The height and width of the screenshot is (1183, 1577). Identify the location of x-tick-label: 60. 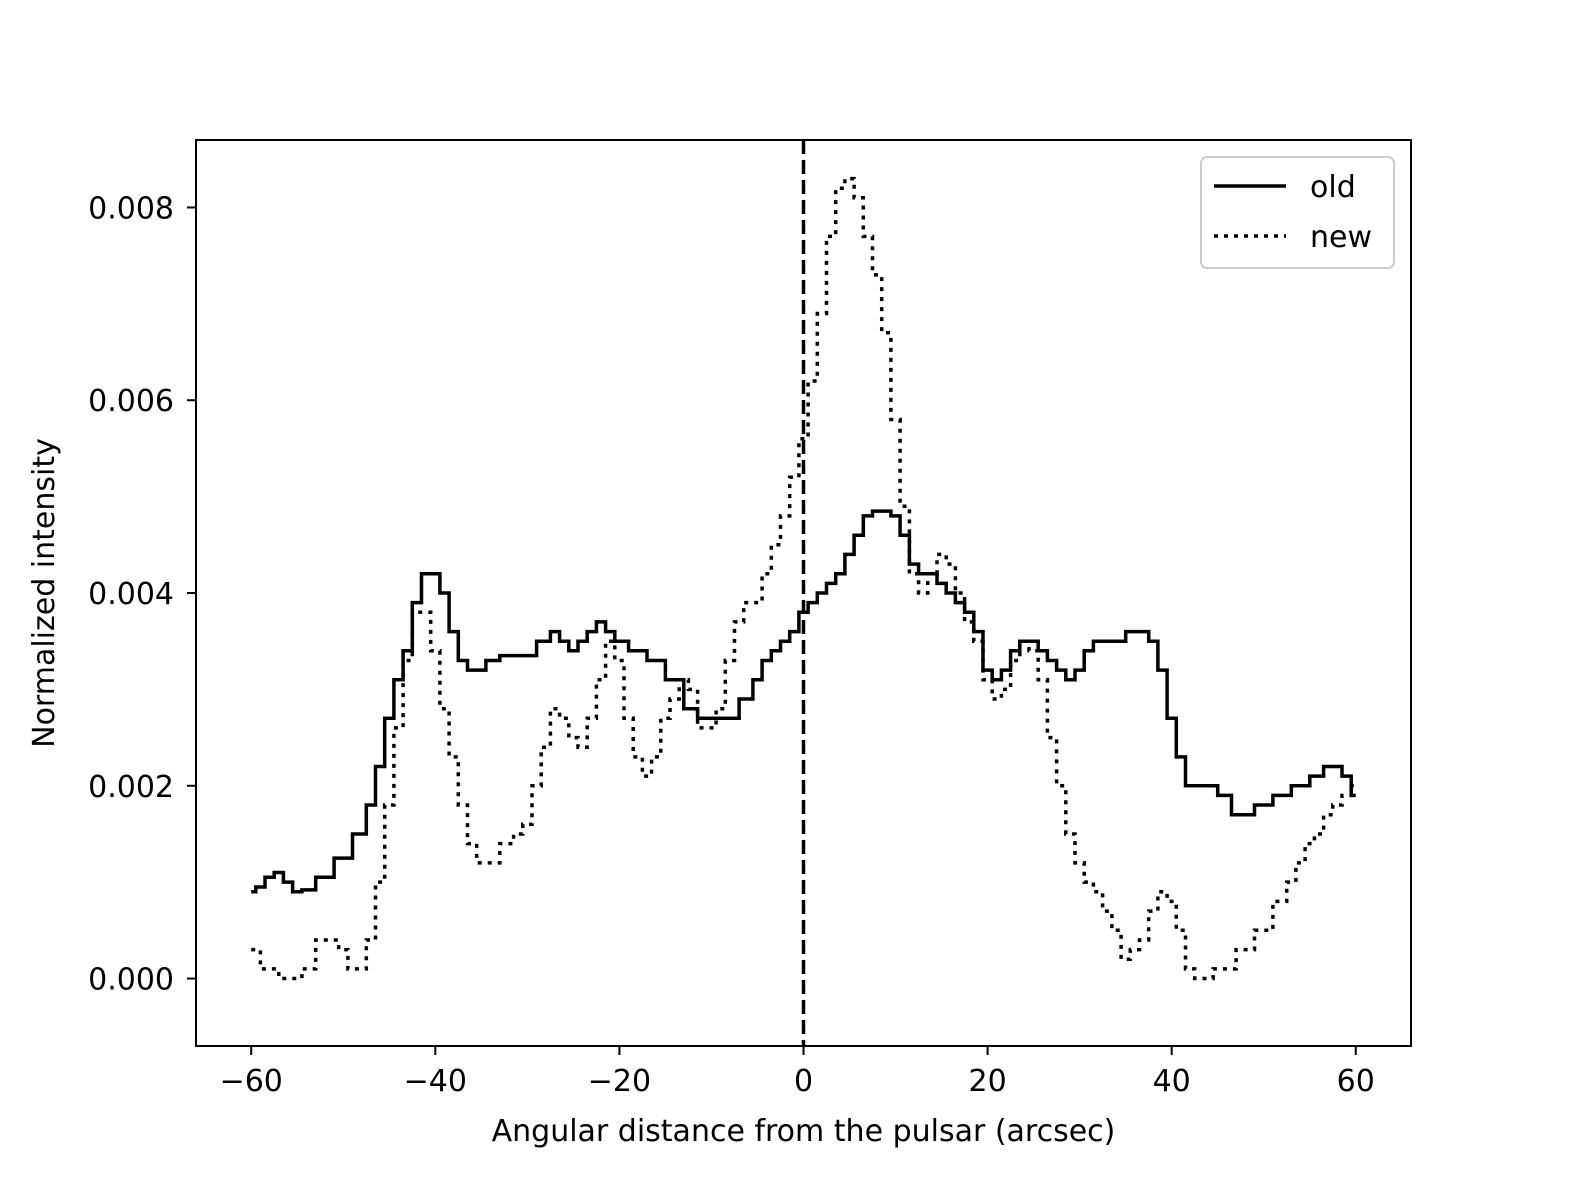
(1356, 1081).